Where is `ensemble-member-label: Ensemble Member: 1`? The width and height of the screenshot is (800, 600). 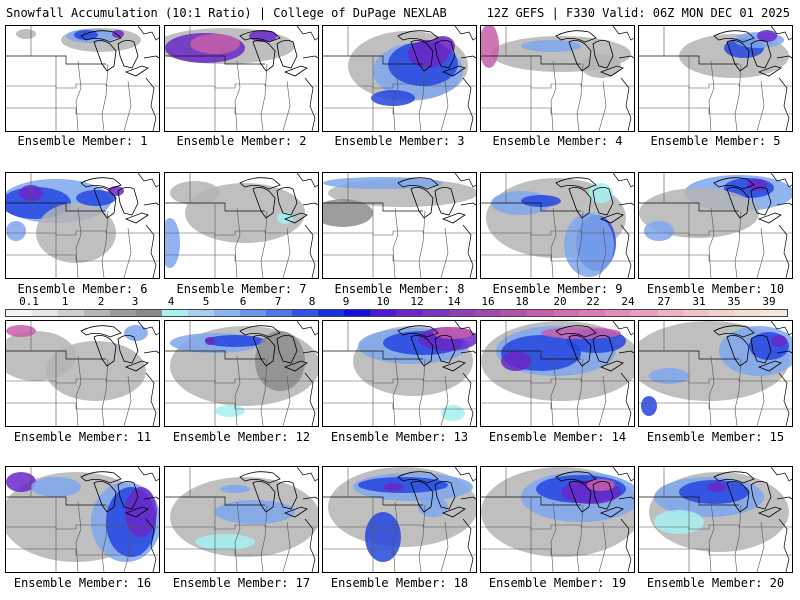 ensemble-member-label: Ensemble Member: 1 is located at coordinates (82, 141).